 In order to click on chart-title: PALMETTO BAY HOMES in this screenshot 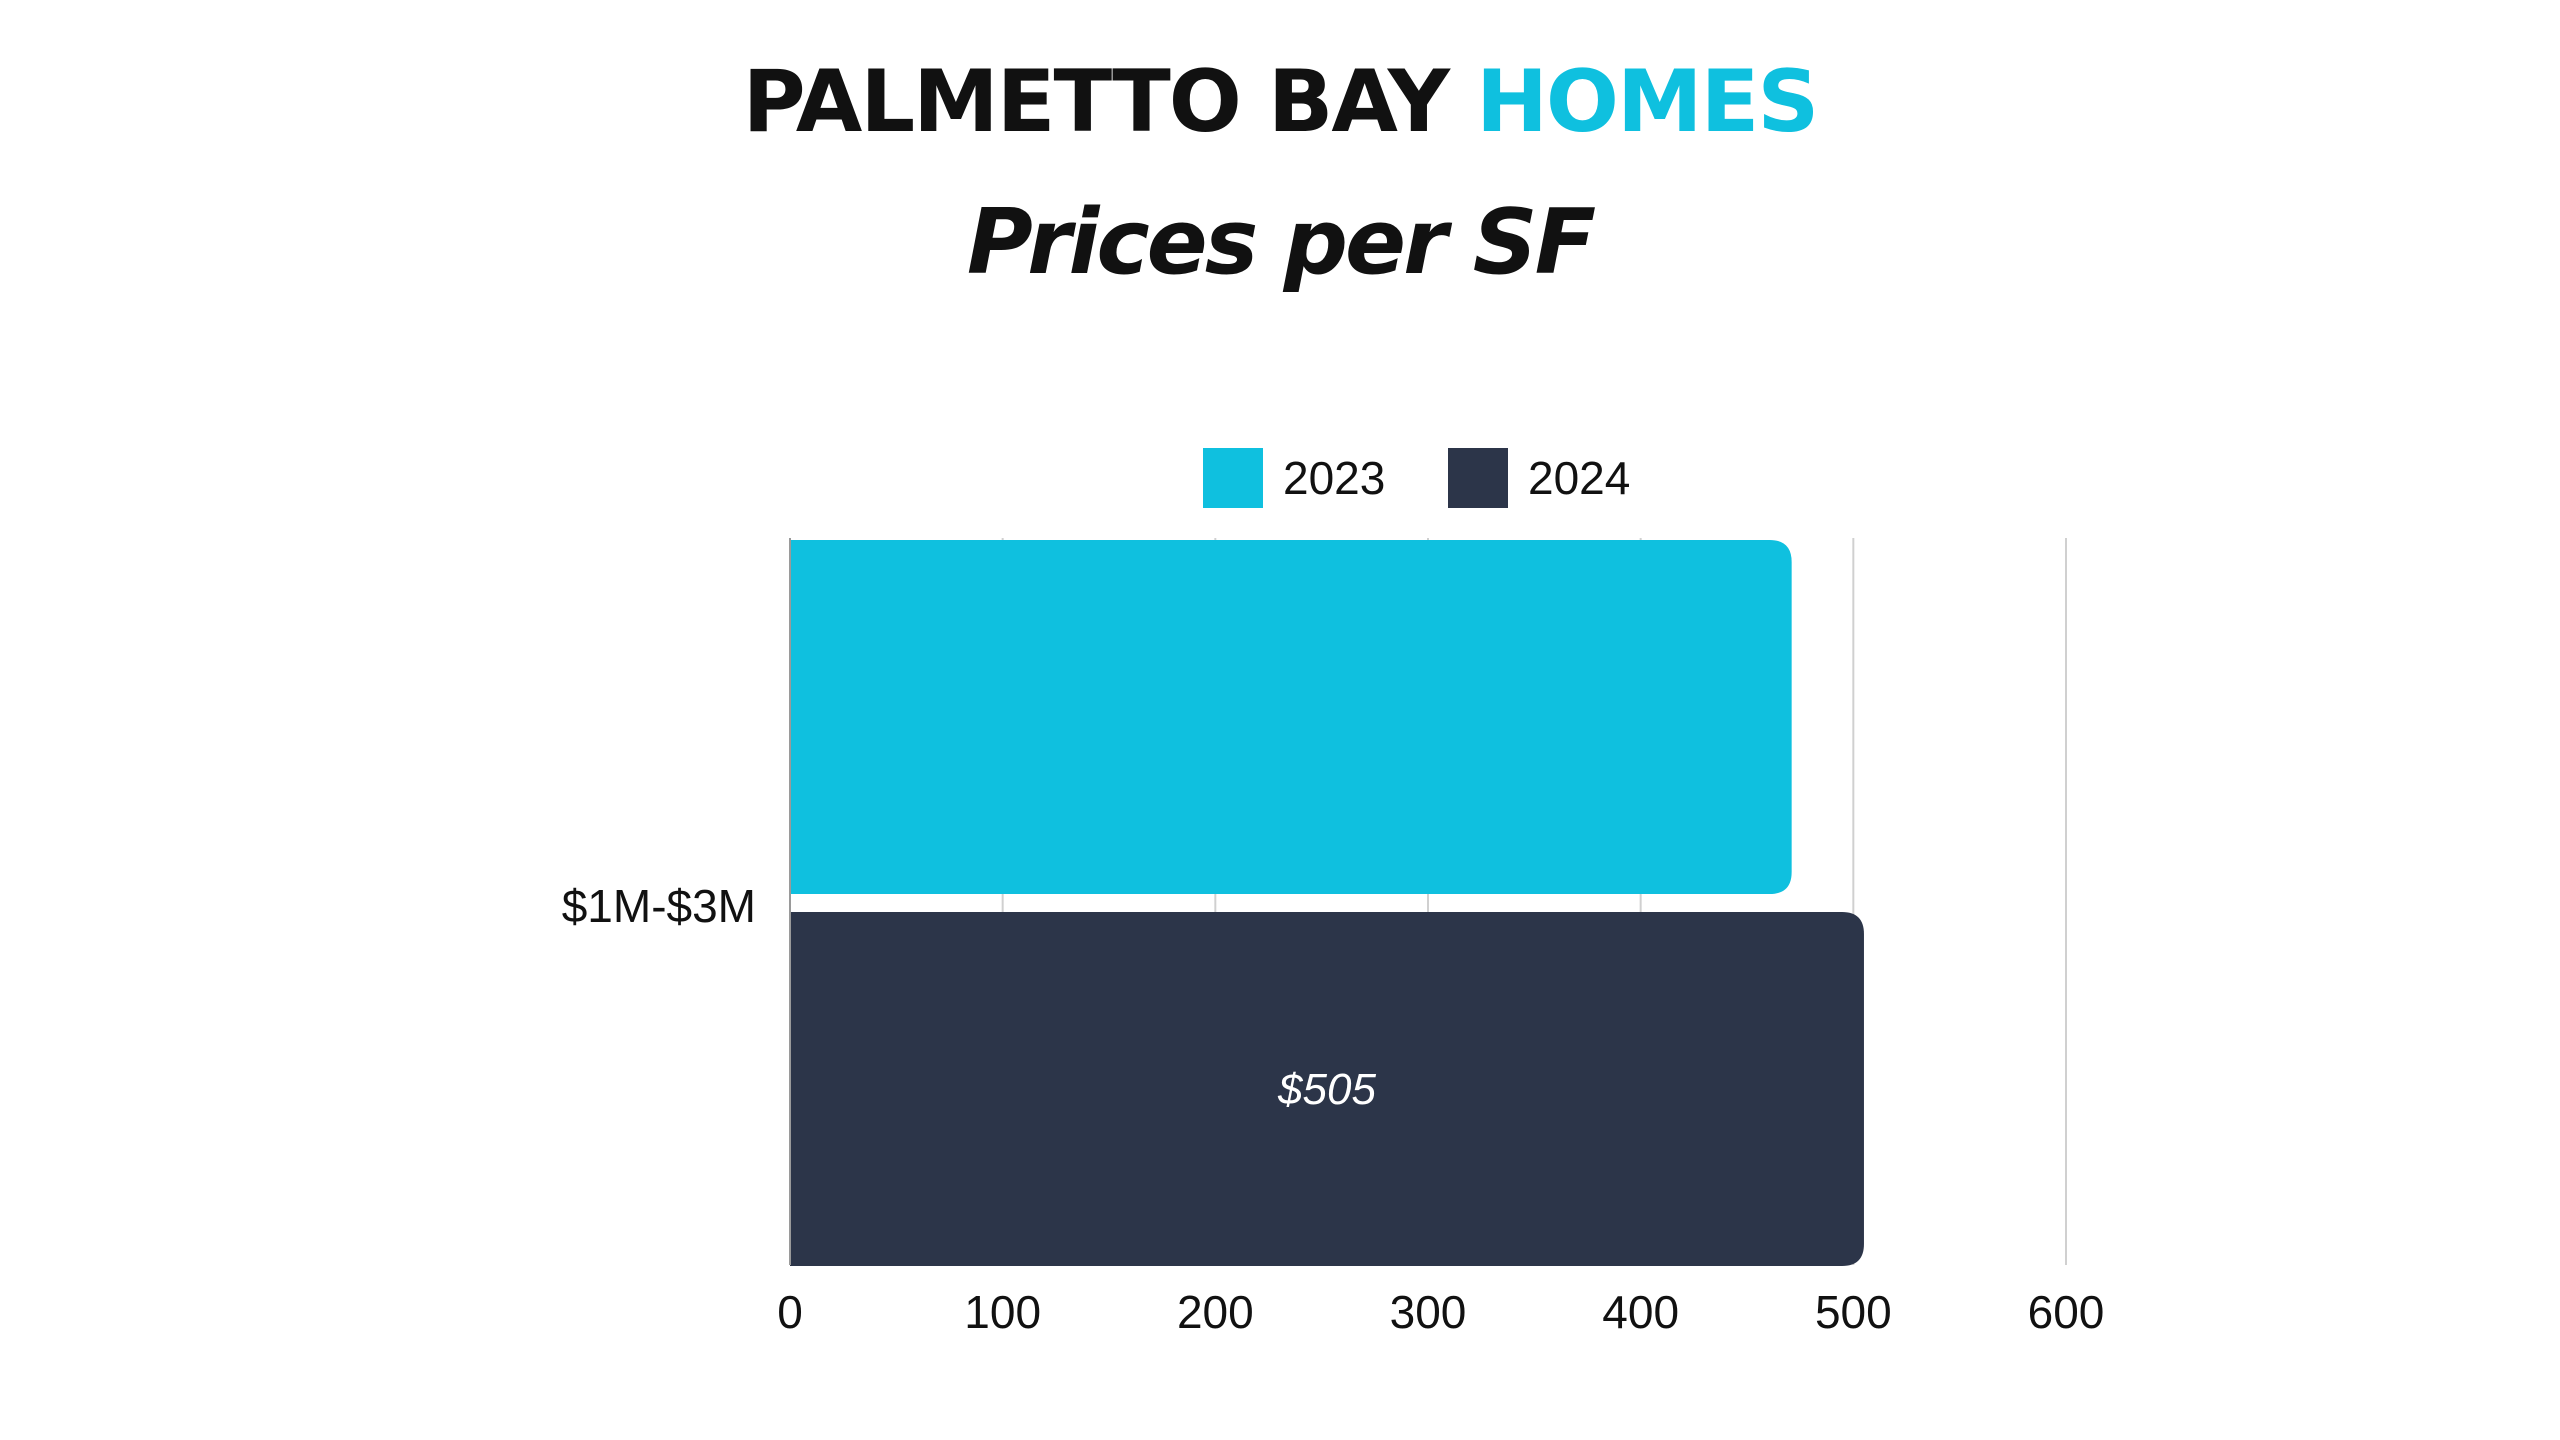, I will do `click(1280, 102)`.